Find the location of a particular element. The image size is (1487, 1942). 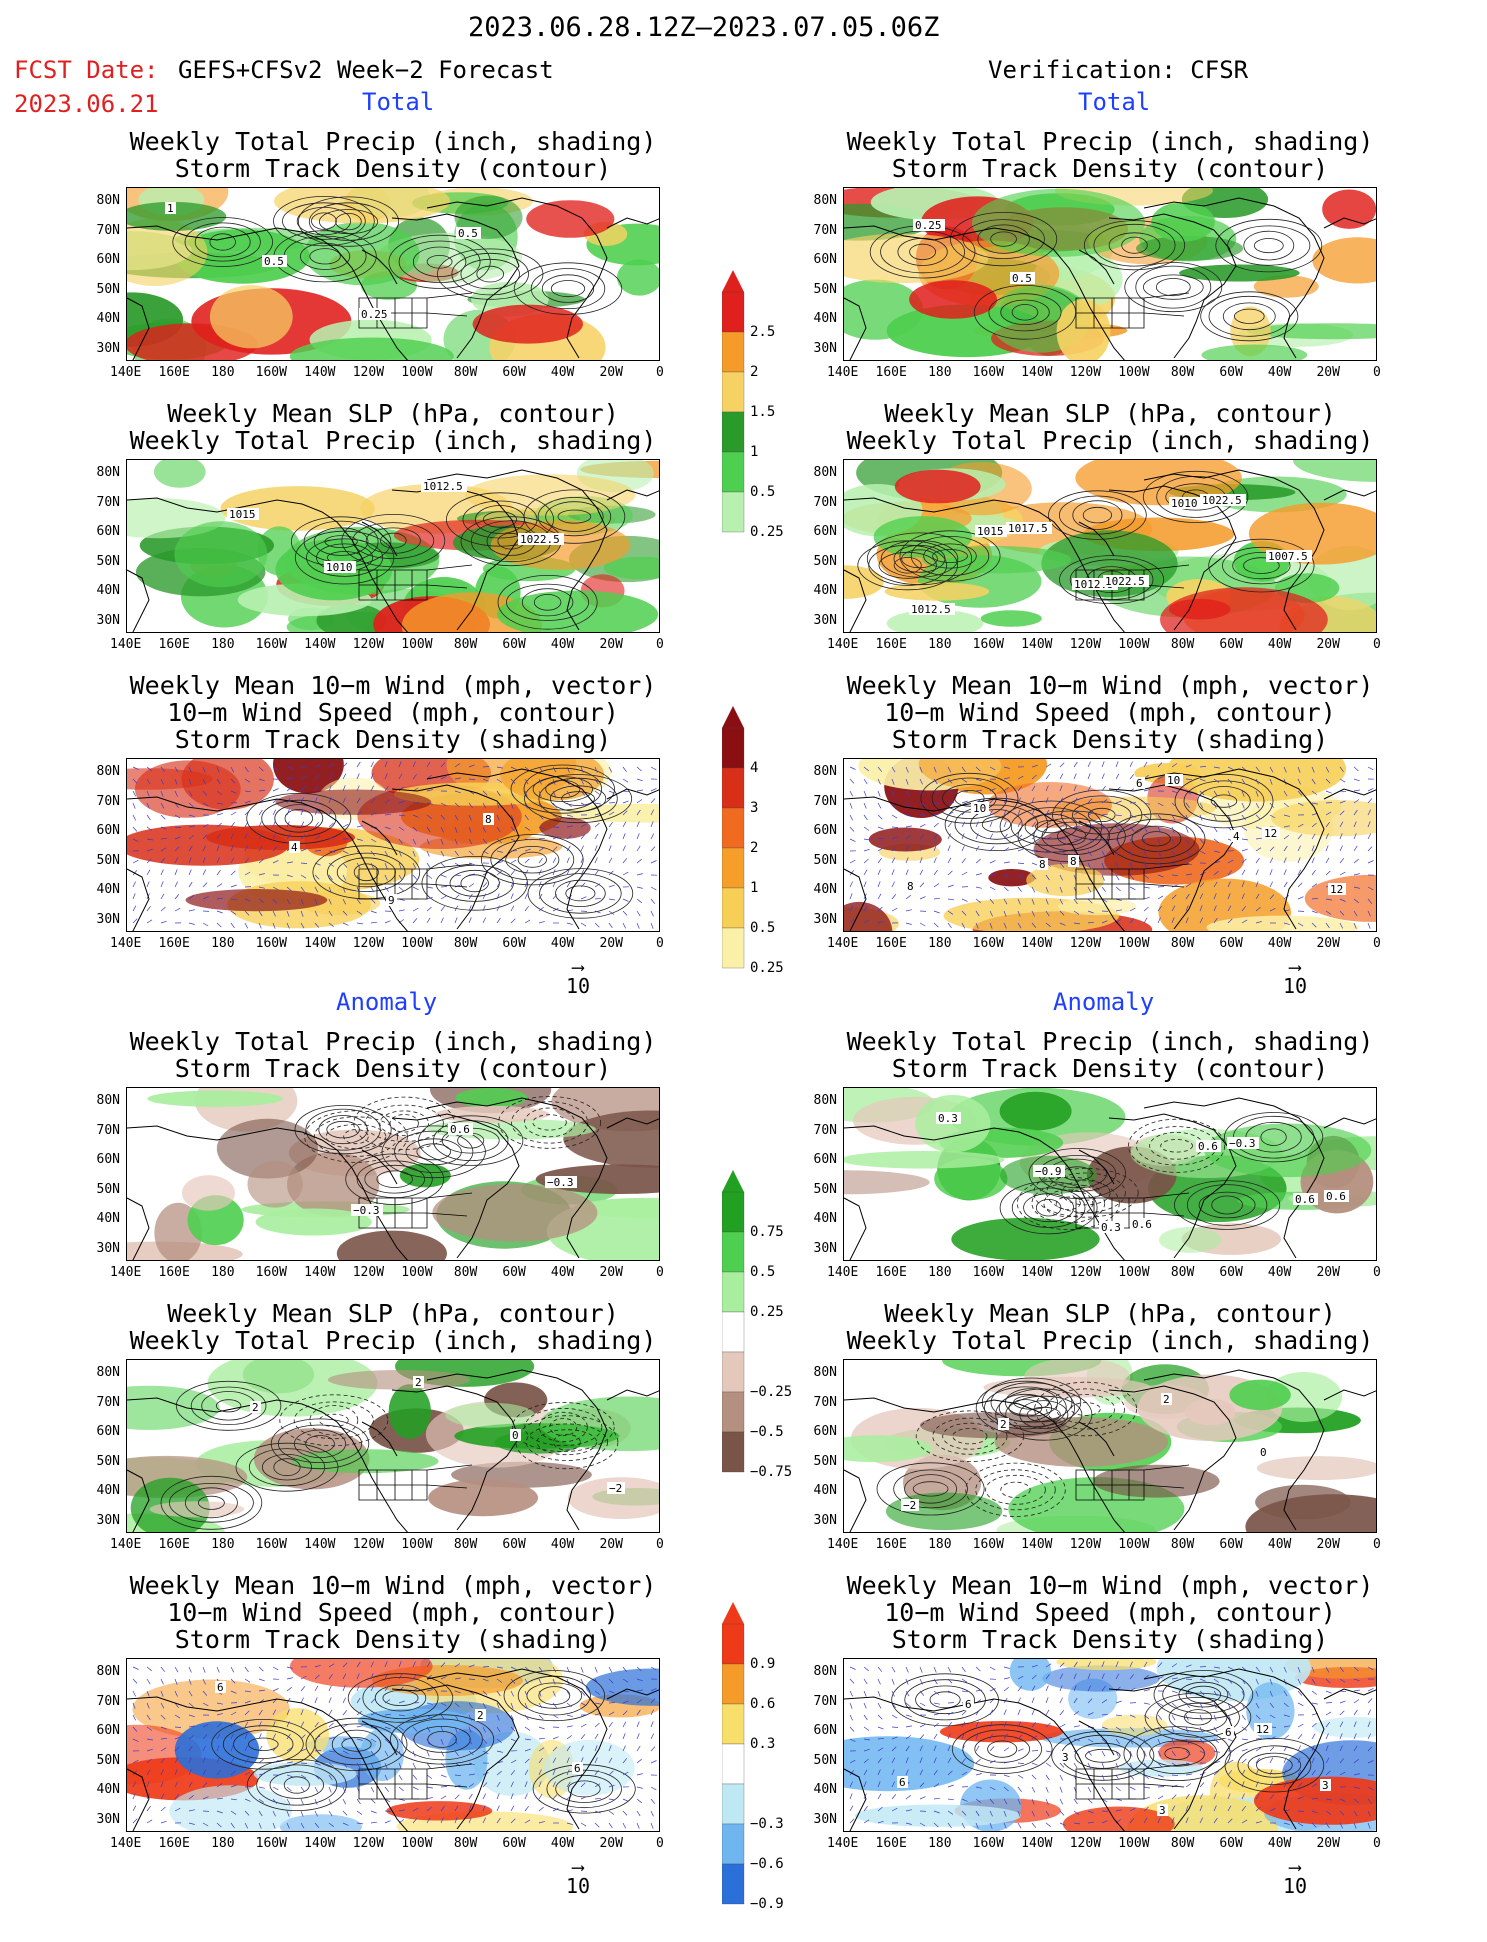

contour-label: −0.9 is located at coordinates (1048, 1171).